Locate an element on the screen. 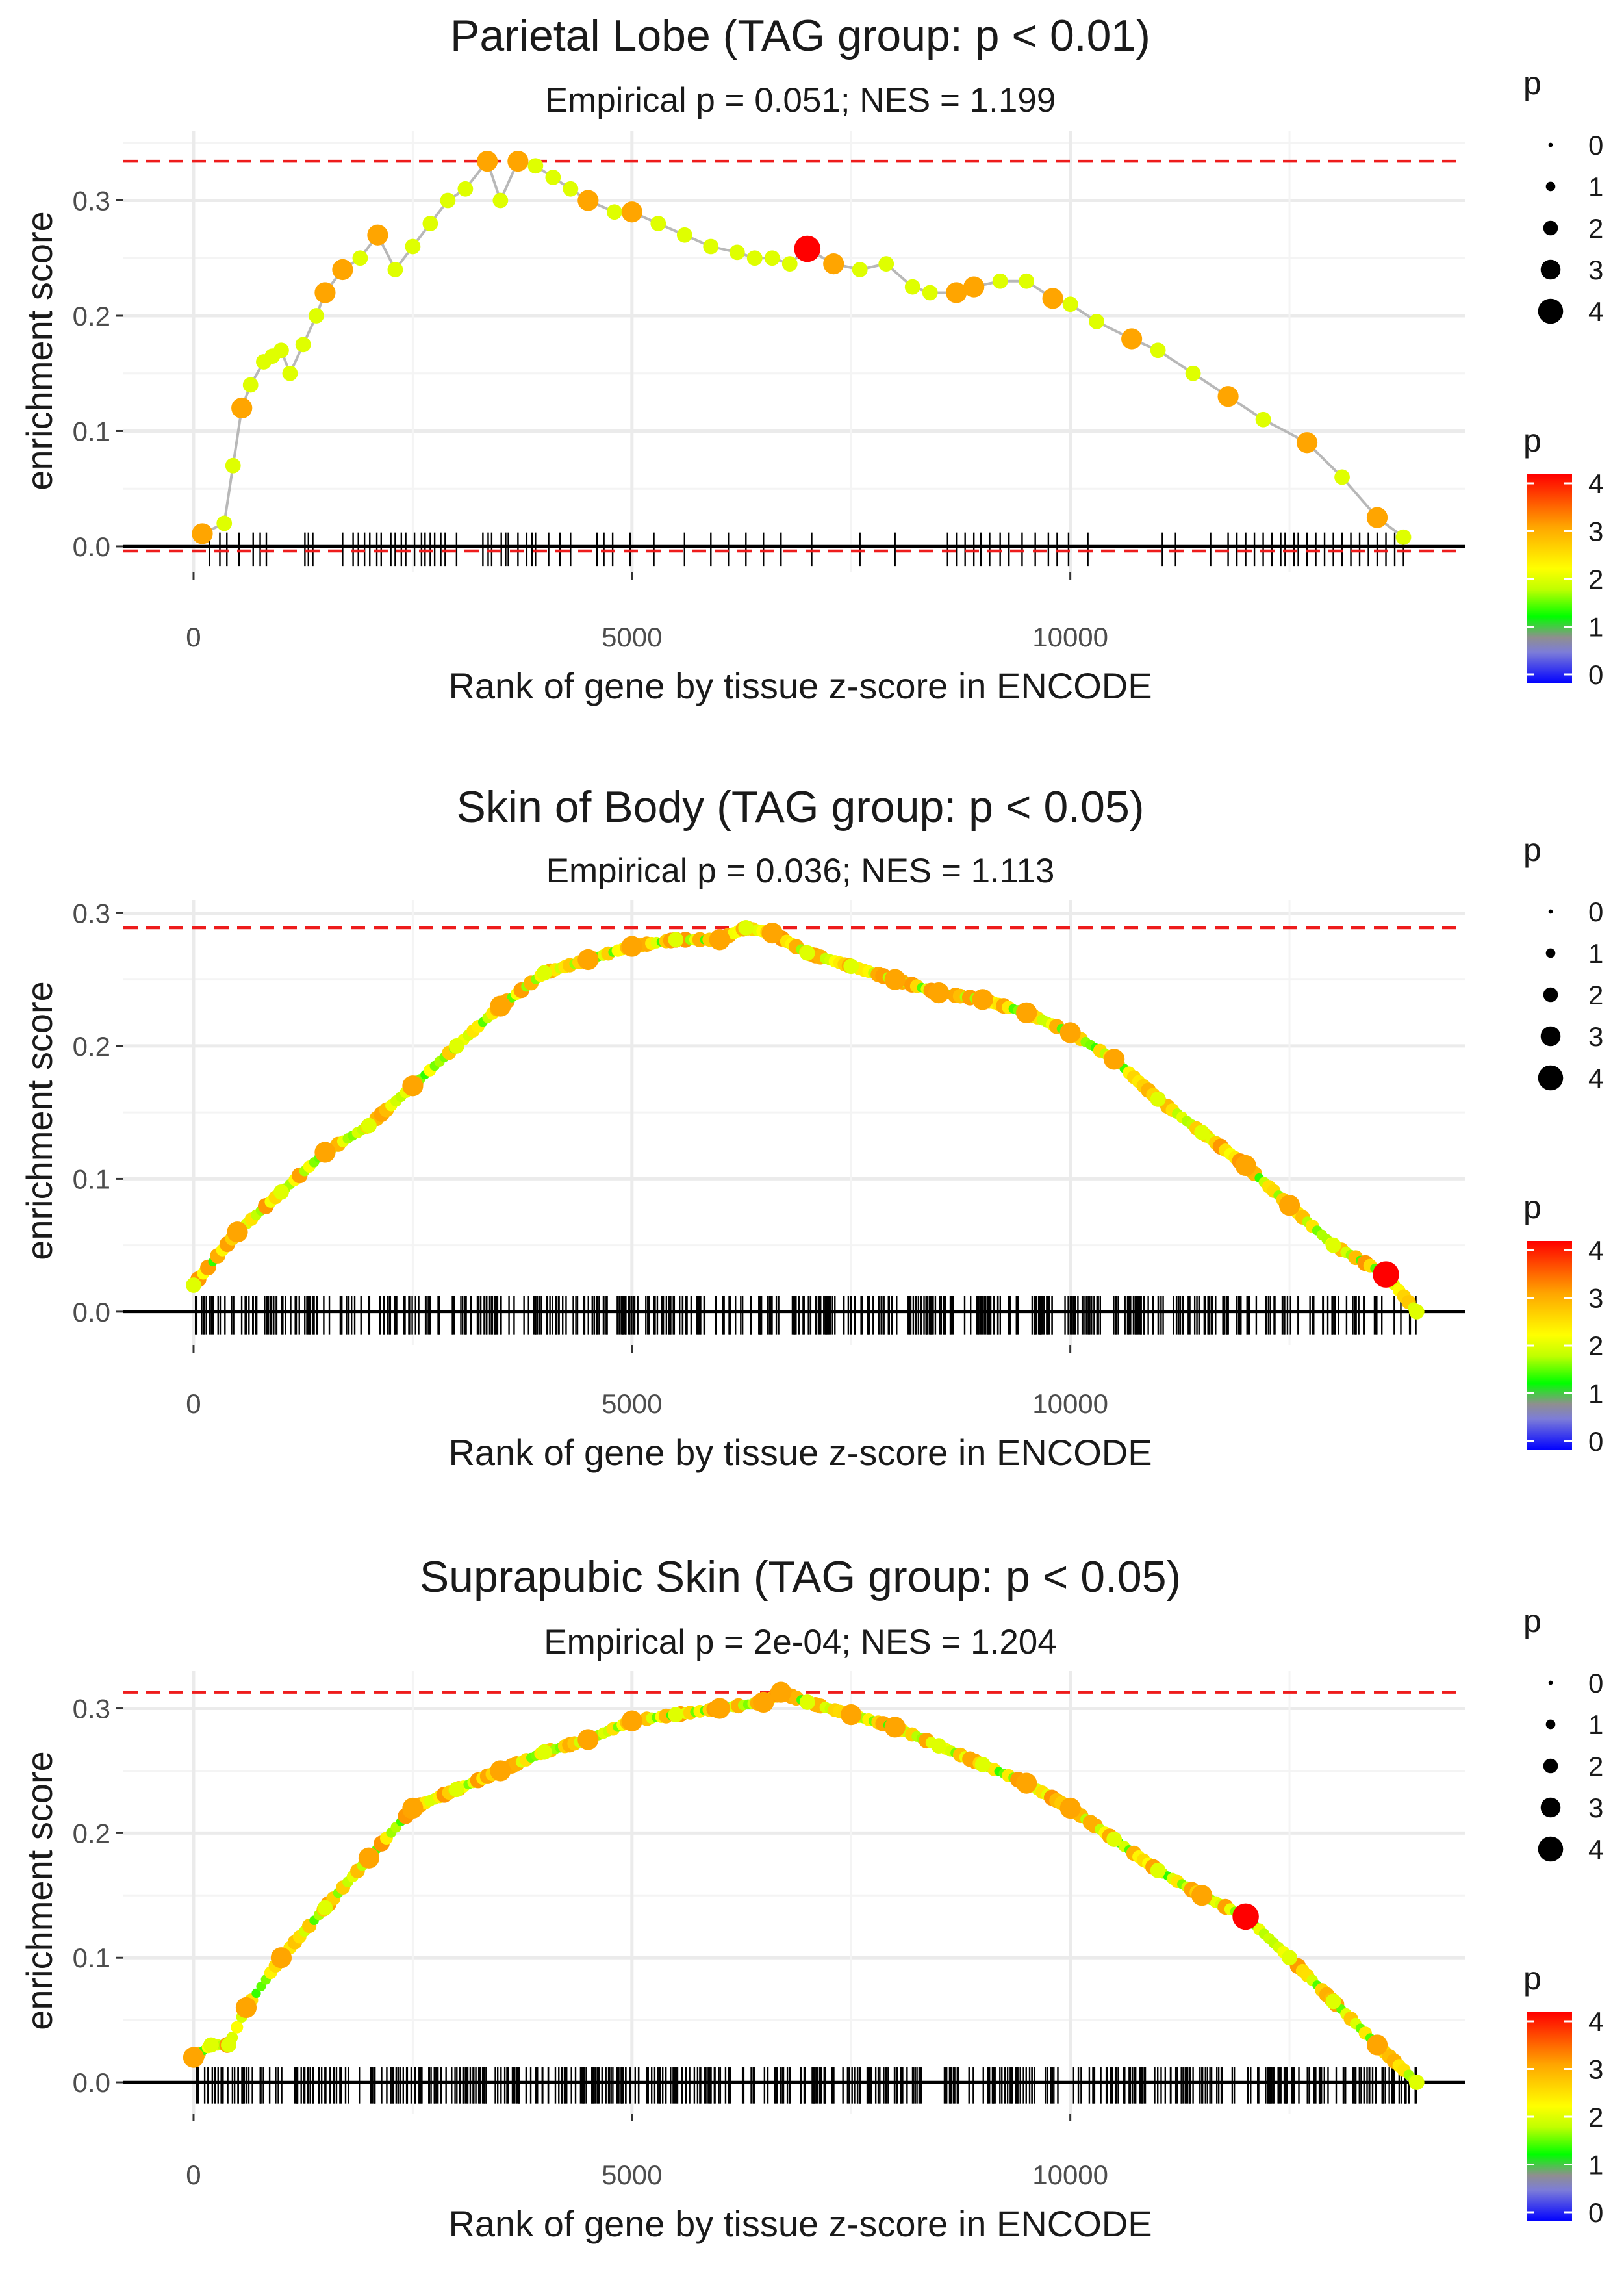 The image size is (1624, 2274). chart-title: Skin of Body (TAG group: p < 0.05) is located at coordinates (801, 807).